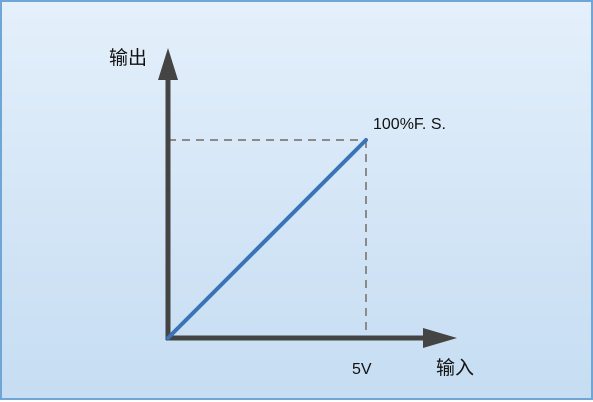 Image resolution: width=593 pixels, height=402 pixels. What do you see at coordinates (409, 124) in the screenshot?
I see `y-end-annotation: 100%F. S.` at bounding box center [409, 124].